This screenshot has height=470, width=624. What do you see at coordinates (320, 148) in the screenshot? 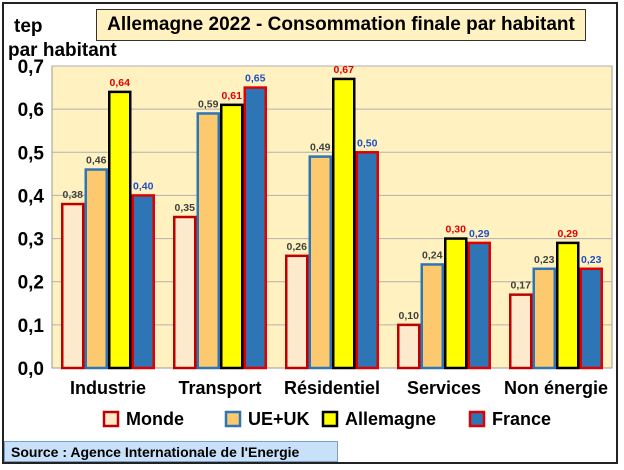
I see `bar-value-label: 0,49` at bounding box center [320, 148].